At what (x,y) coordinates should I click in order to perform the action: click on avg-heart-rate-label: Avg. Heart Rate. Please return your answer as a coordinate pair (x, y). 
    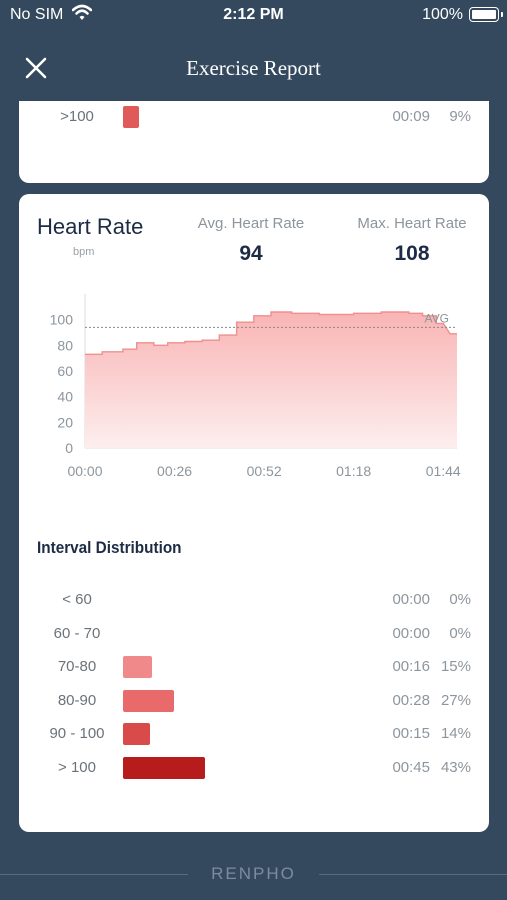
    Looking at the image, I should click on (251, 223).